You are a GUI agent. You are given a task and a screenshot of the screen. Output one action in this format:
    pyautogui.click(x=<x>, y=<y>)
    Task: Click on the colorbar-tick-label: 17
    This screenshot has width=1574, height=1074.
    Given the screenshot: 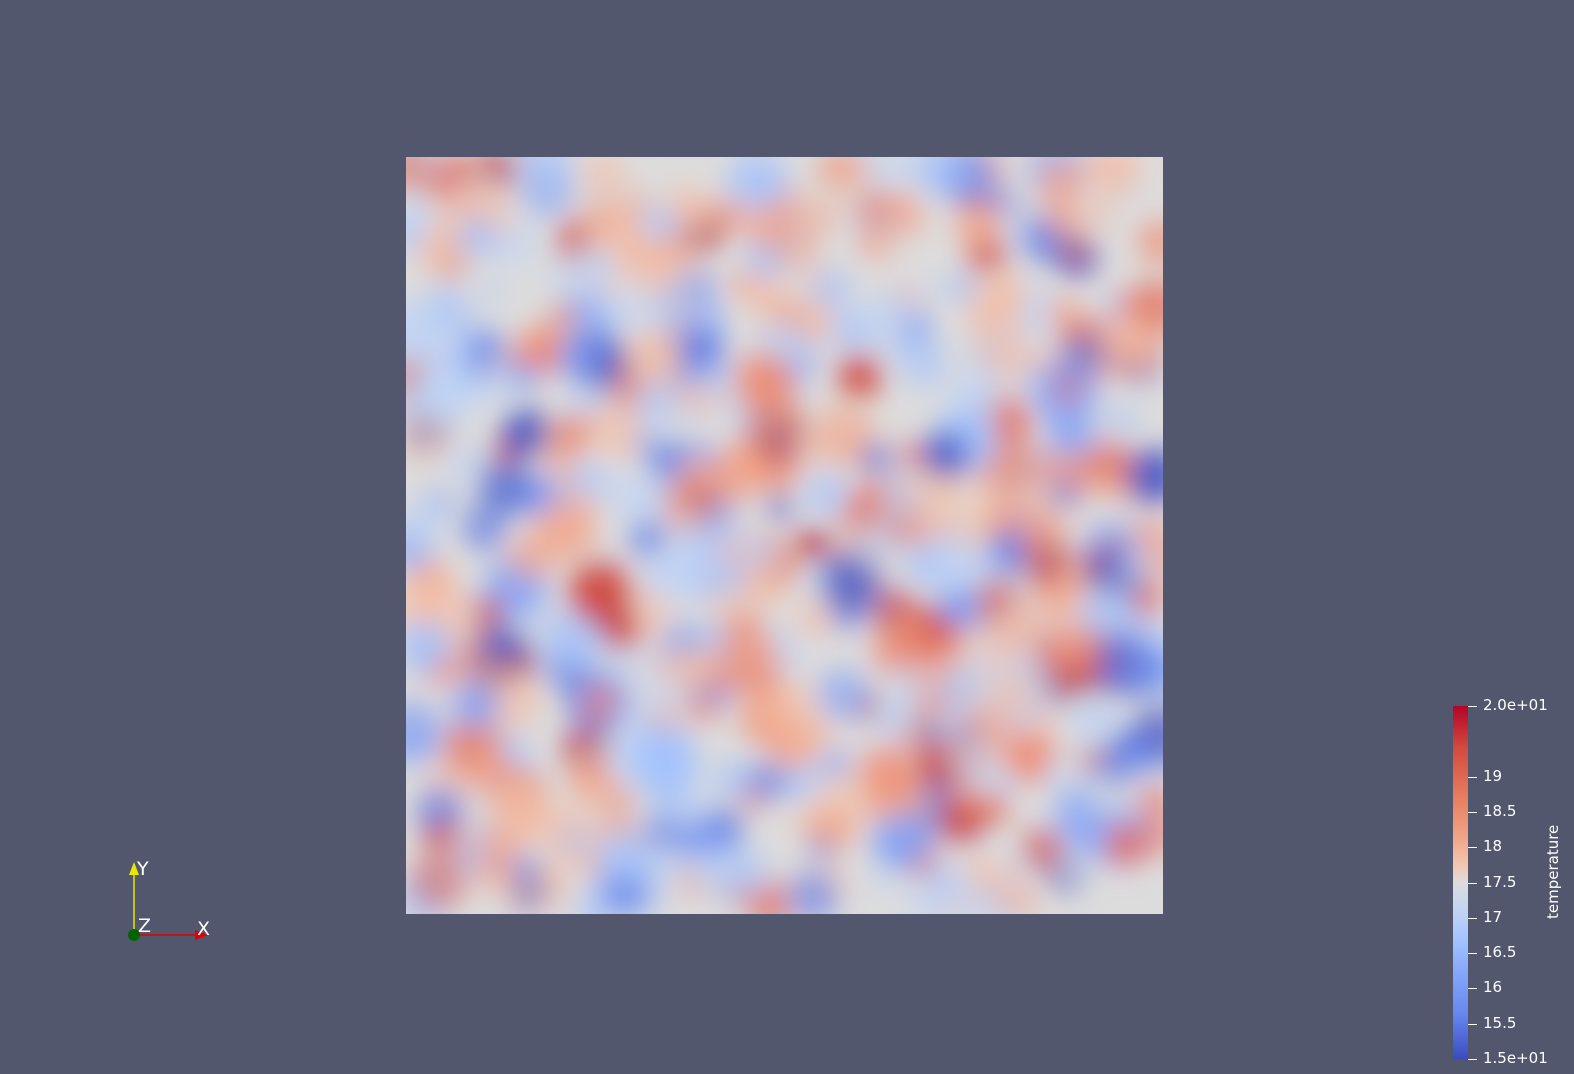 What is the action you would take?
    pyautogui.click(x=1493, y=917)
    